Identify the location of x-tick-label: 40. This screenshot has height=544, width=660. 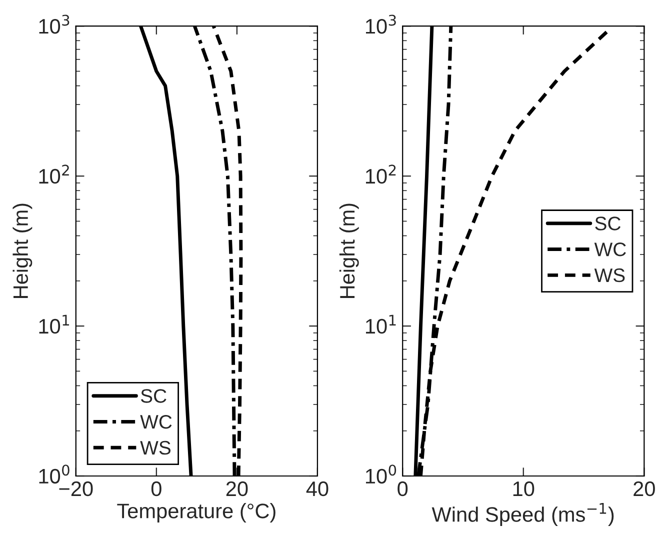
(317, 488).